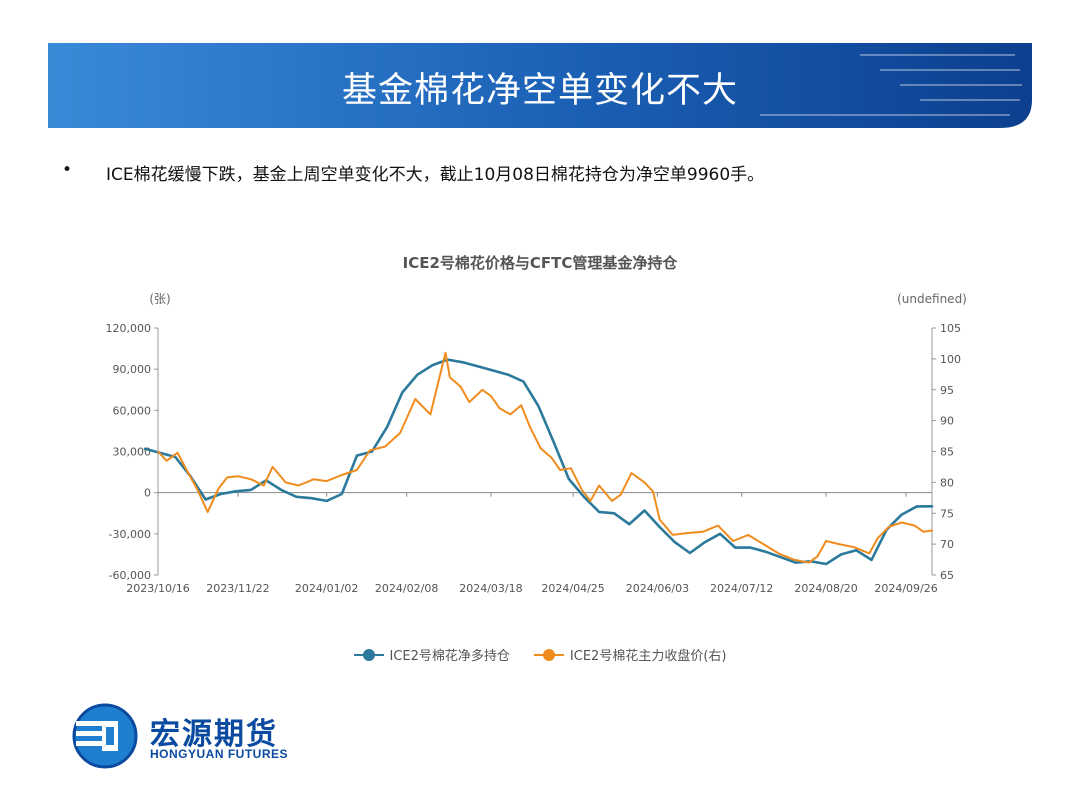  What do you see at coordinates (132, 369) in the screenshot?
I see `left-axis-tick-label: 90,000` at bounding box center [132, 369].